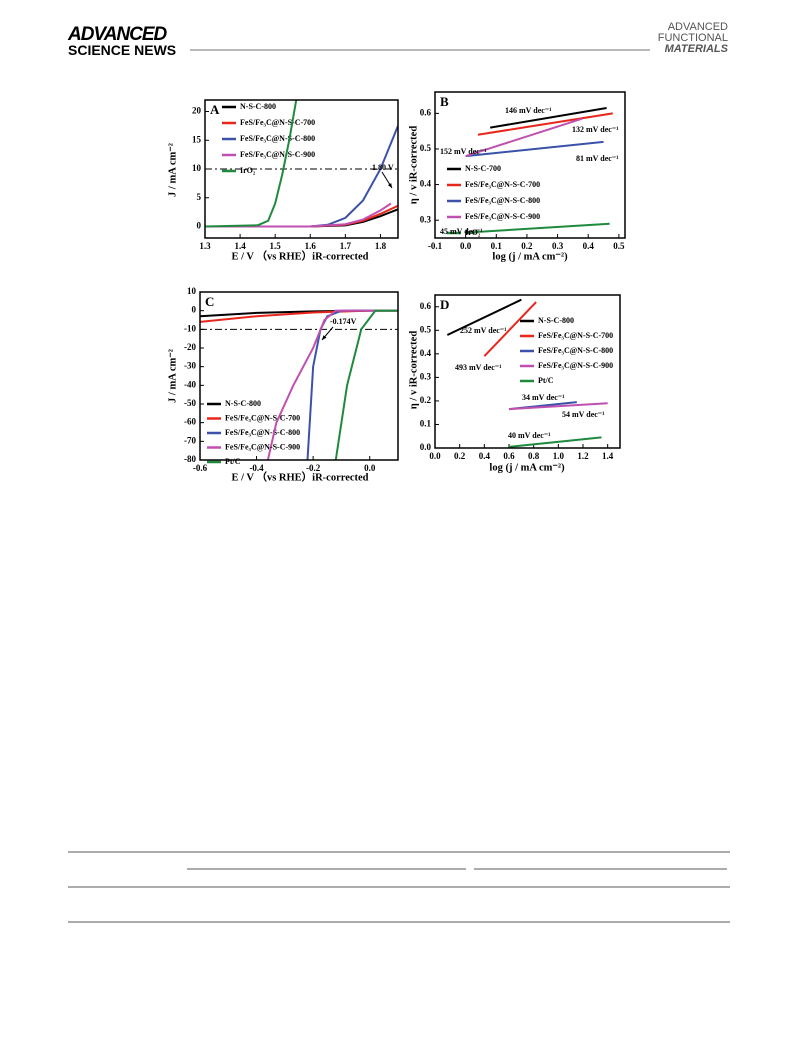 The width and height of the screenshot is (793, 1043). I want to click on annotation: 146 mV dec⁻¹, so click(528, 110).